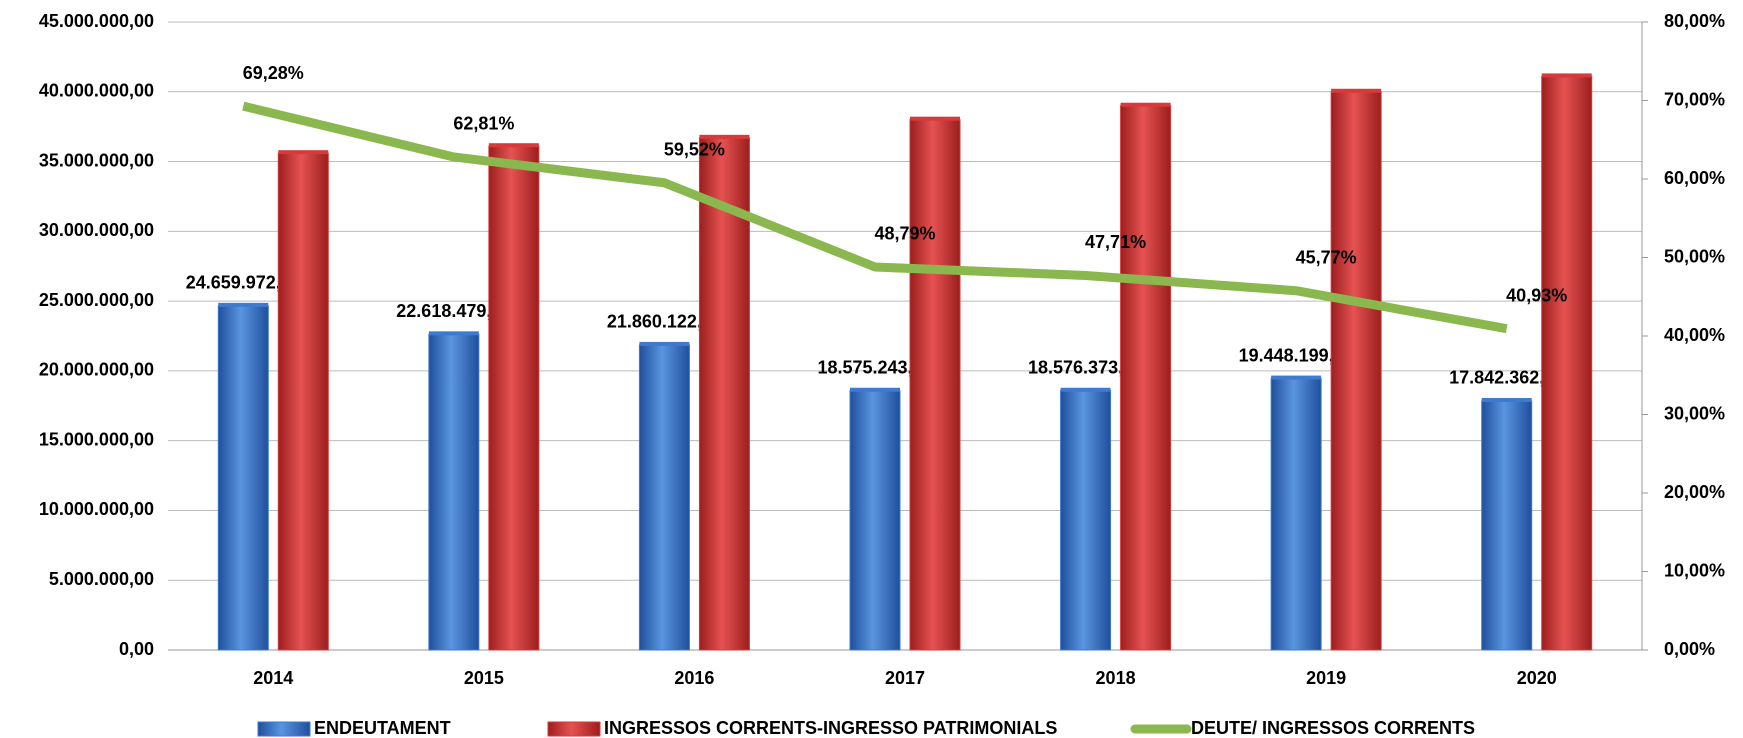 Image resolution: width=1743 pixels, height=738 pixels. Describe the element at coordinates (382, 728) in the screenshot. I see `legend-label: ENDEUTAMENT` at that location.